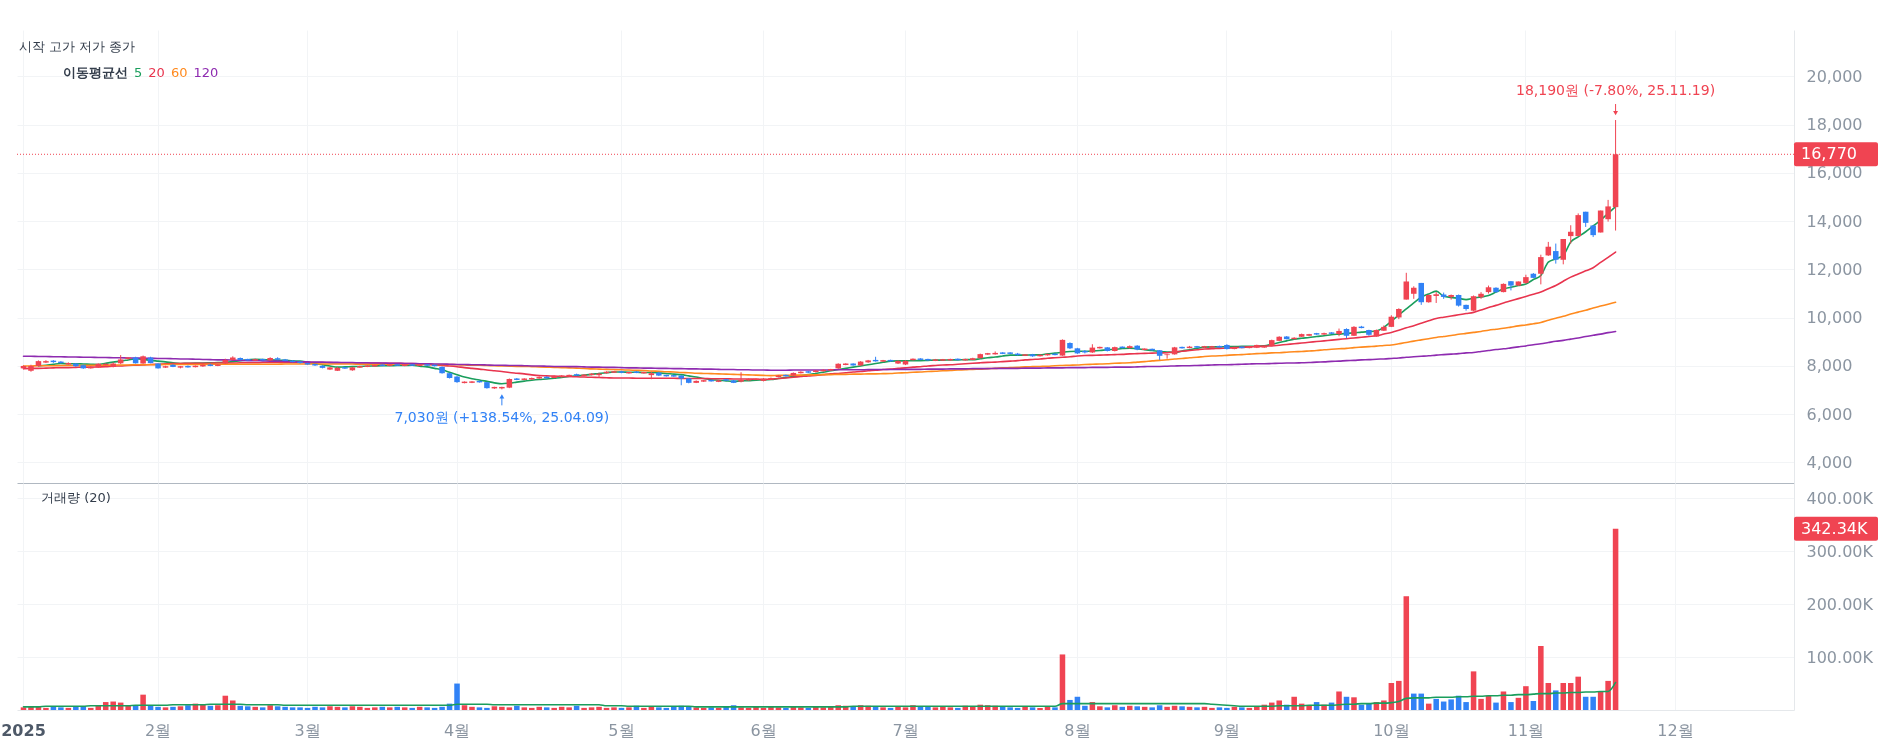 Image resolution: width=1878 pixels, height=747 pixels. I want to click on text: 5, so click(138, 72).